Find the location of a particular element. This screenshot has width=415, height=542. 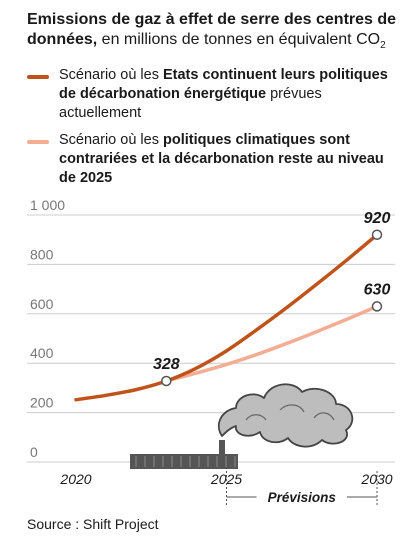

y-tick-label: 600 is located at coordinates (42, 304).